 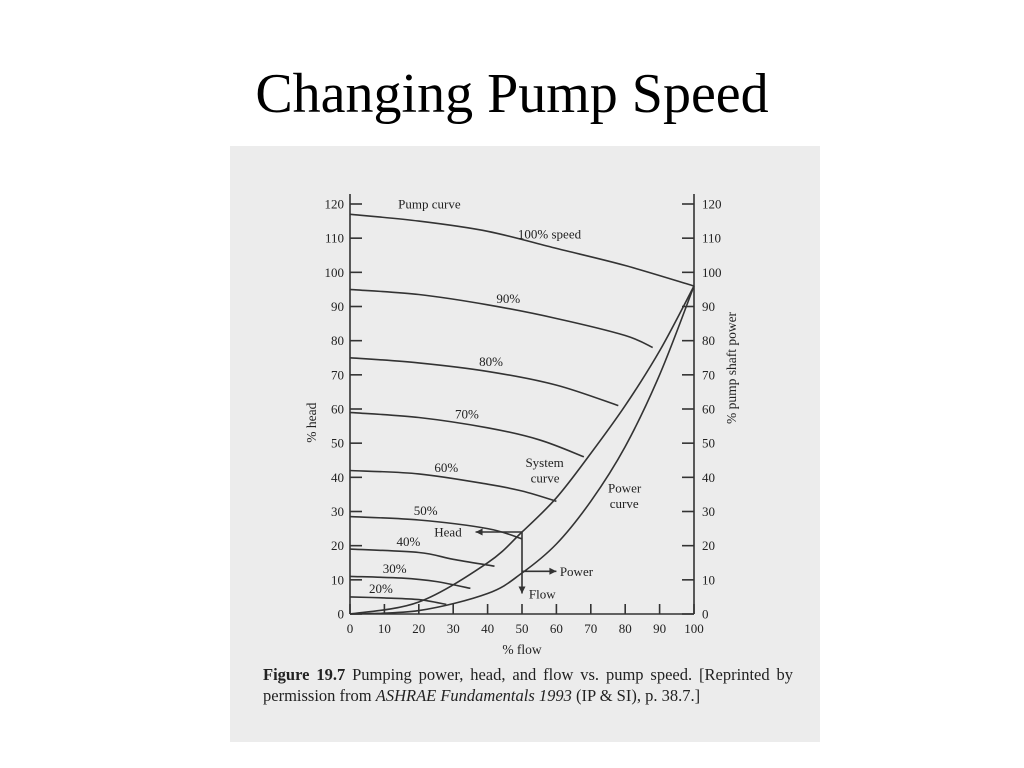 I want to click on reprint-prefix: [Reprinted by permission from, so click(x=528, y=685).